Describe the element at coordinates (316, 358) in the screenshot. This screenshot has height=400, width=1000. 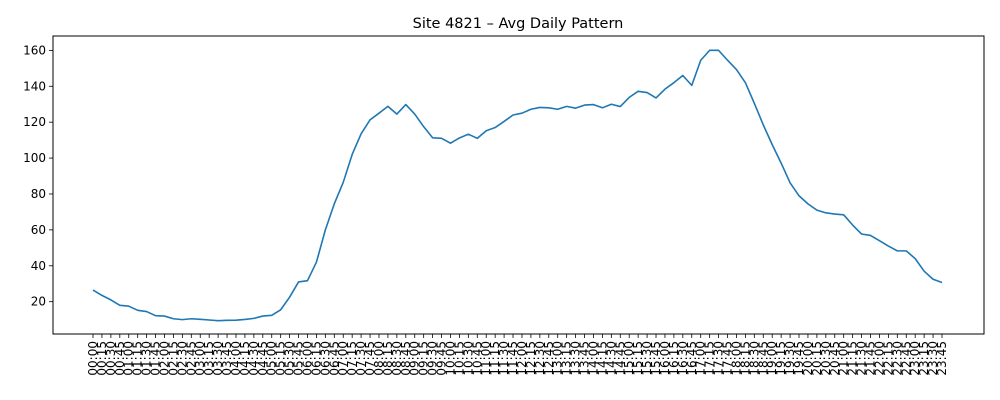
I see `x-tick-label: 06:15` at that location.